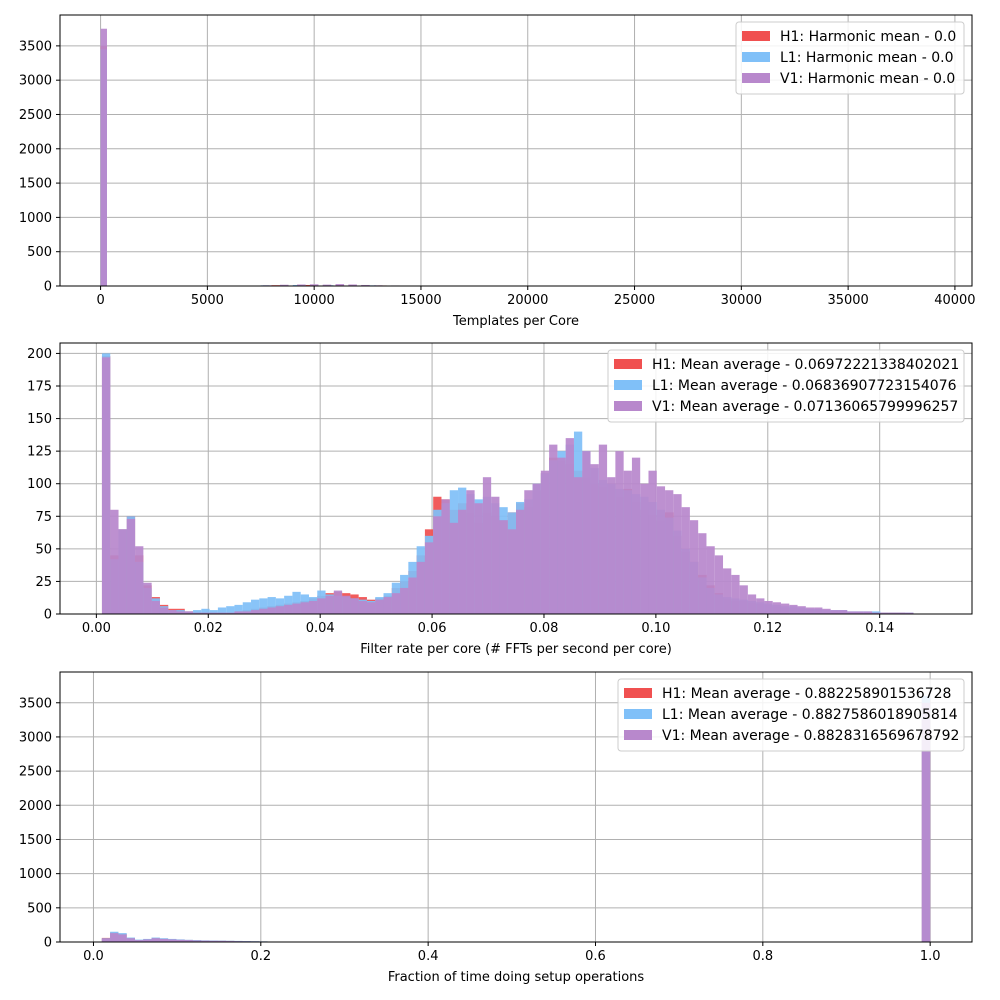  What do you see at coordinates (488, 625) in the screenshot?
I see `x-axis: 0.00 0.02 0.04 0.06 0.08 0.10 0.12 0.14` at bounding box center [488, 625].